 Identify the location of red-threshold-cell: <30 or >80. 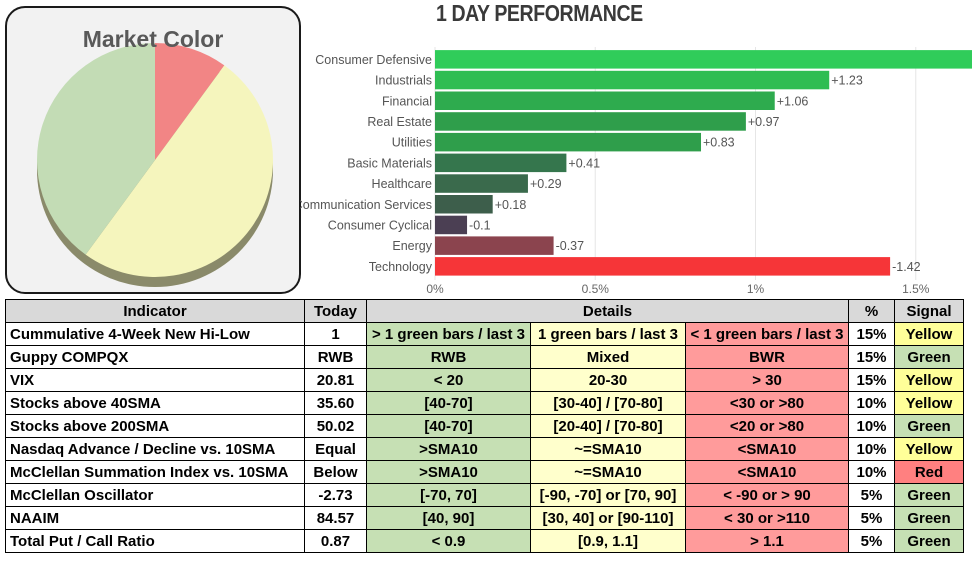
(767, 403).